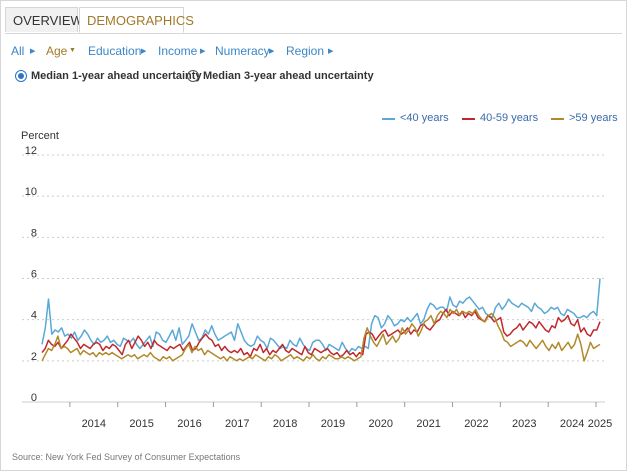 The width and height of the screenshot is (628, 472). What do you see at coordinates (572, 424) in the screenshot?
I see `x-tick-label: 2024` at bounding box center [572, 424].